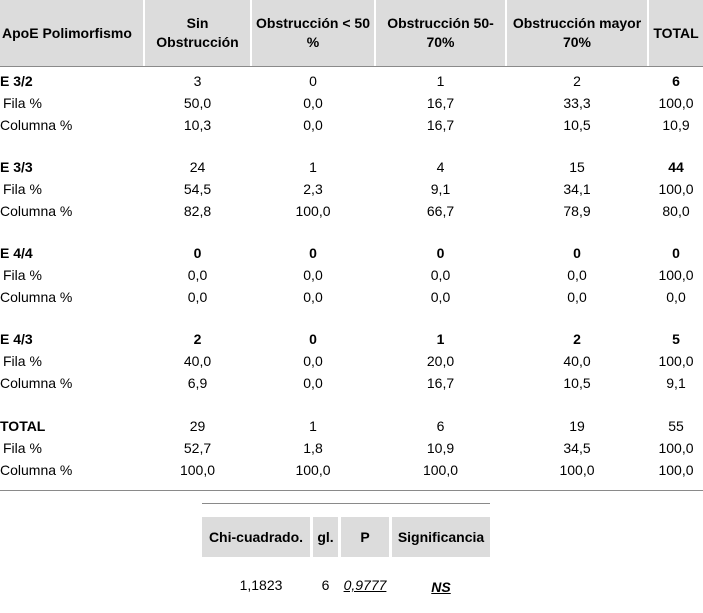  Describe the element at coordinates (197, 426) in the screenshot. I see `table-cell: 29` at that location.